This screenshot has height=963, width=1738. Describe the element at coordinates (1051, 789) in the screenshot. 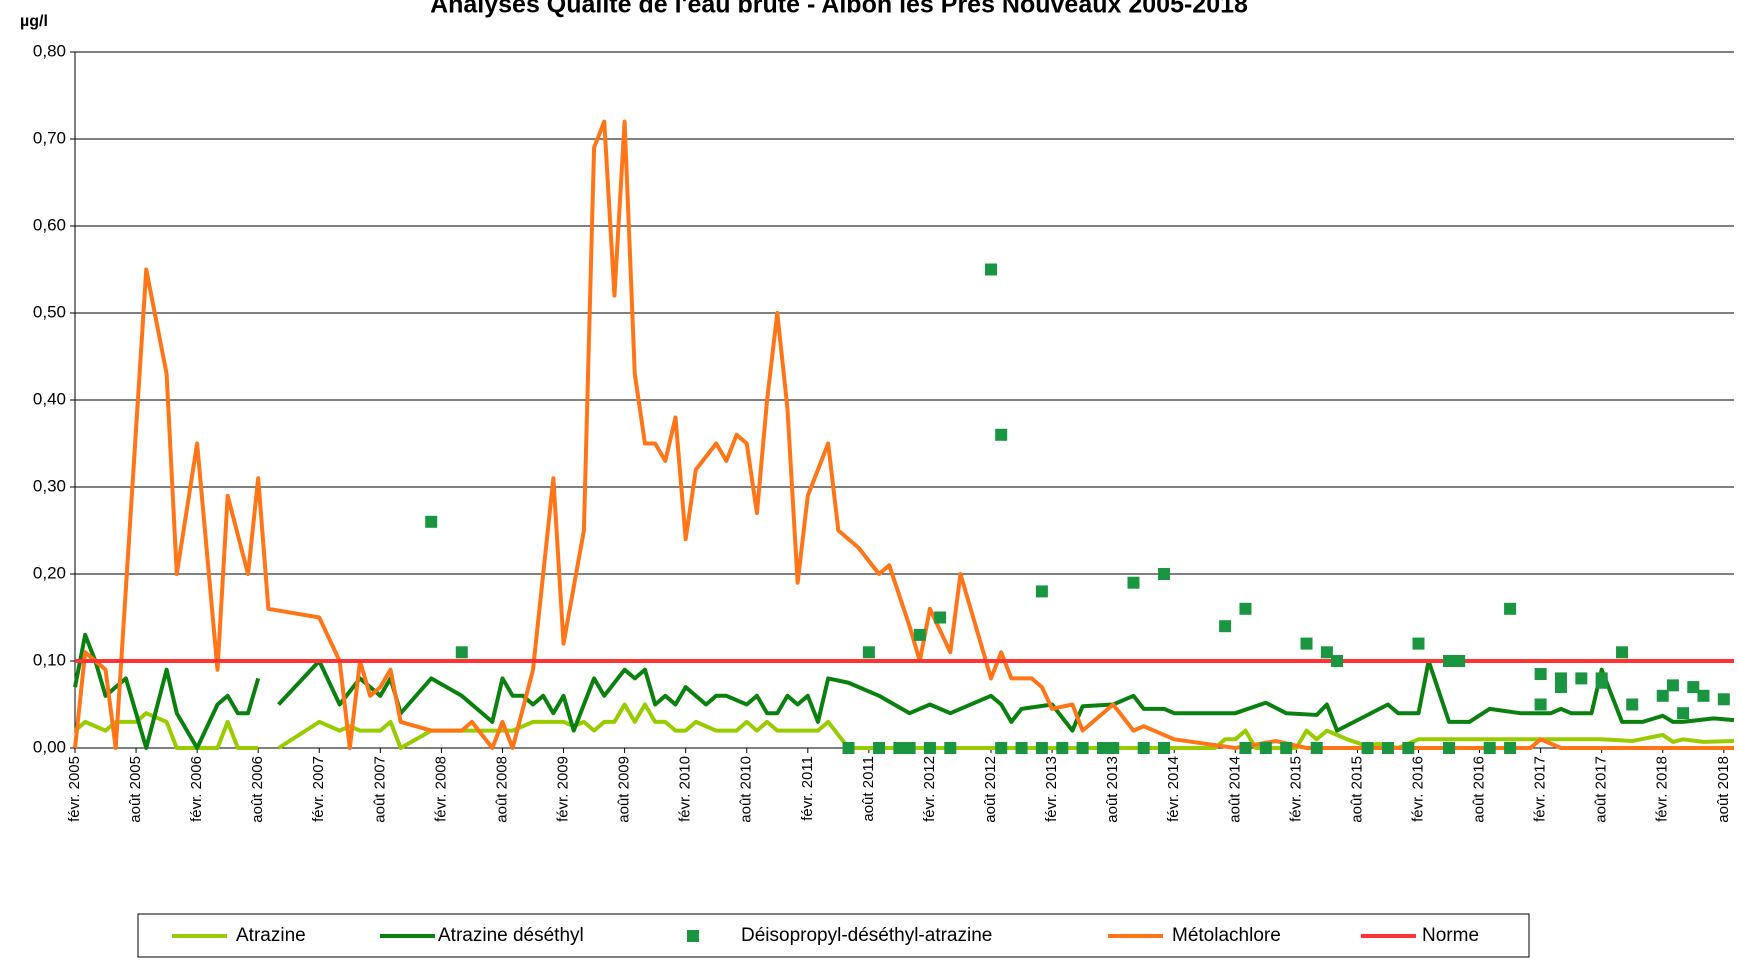

I see `x-tick-label: févr. 2013` at that location.